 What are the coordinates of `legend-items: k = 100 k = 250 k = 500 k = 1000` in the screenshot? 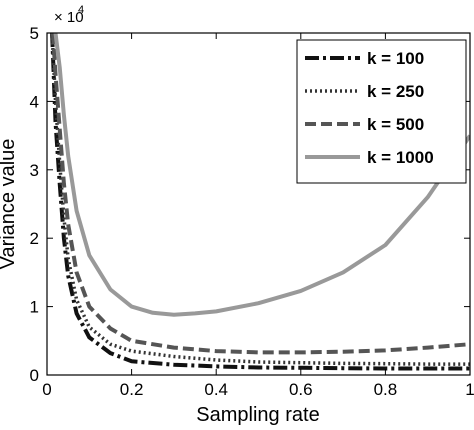 It's located at (369, 108).